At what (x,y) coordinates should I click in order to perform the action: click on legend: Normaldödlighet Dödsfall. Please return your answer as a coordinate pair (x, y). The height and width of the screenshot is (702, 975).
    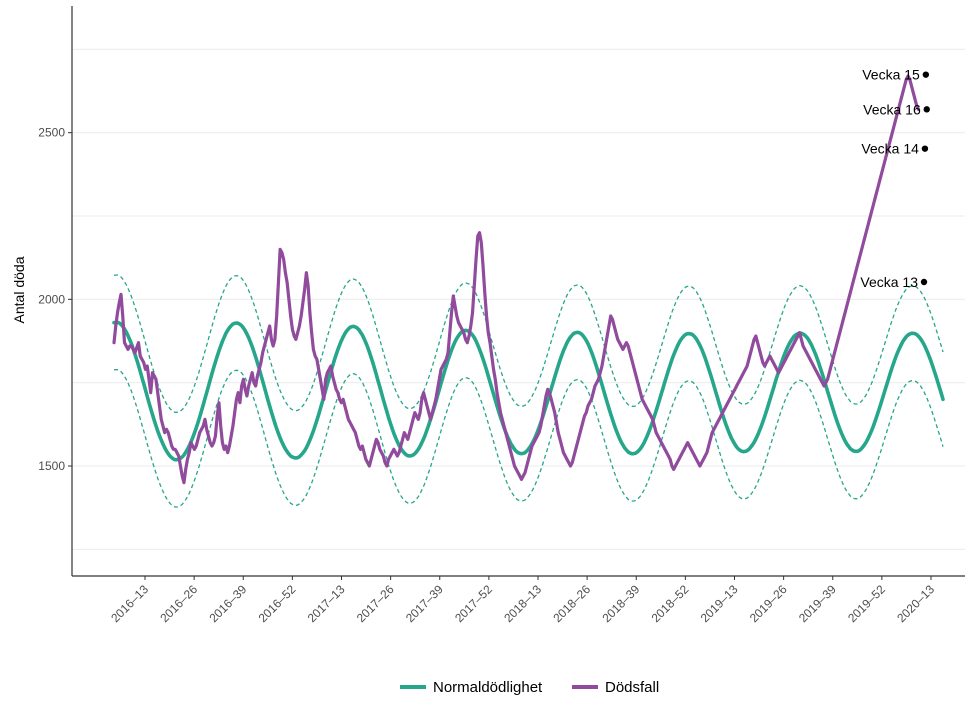
    Looking at the image, I should click on (529, 687).